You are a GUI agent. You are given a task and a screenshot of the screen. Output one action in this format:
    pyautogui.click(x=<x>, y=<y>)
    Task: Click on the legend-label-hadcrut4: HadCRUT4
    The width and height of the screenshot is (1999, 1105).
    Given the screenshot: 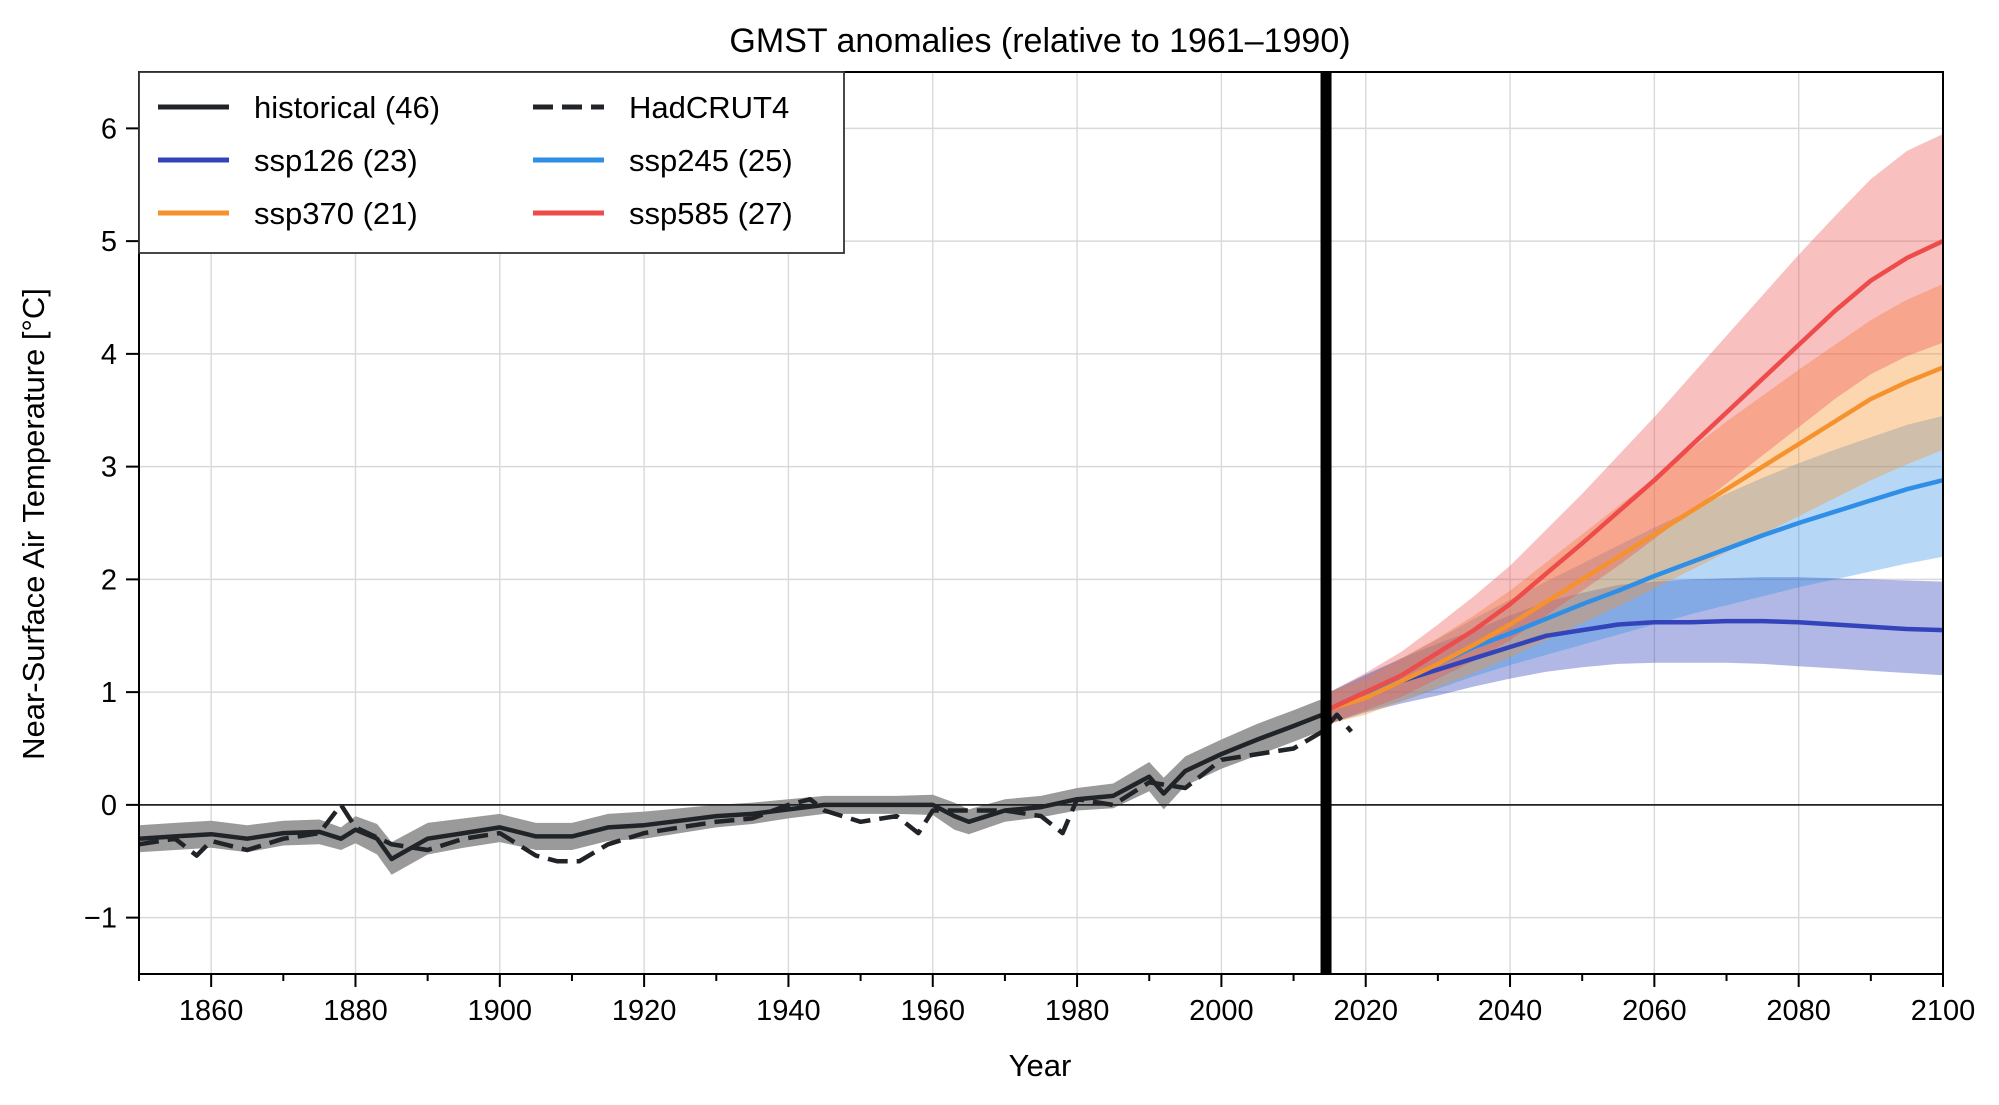 What is the action you would take?
    pyautogui.click(x=709, y=107)
    